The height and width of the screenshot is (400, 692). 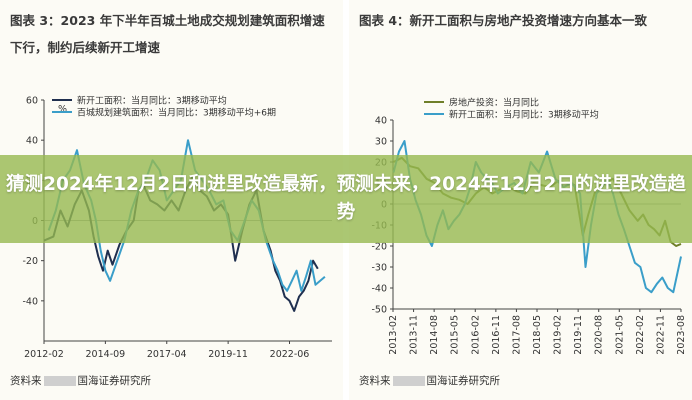 What do you see at coordinates (434, 335) in the screenshot?
I see `x-tick-label: 2014-08` at bounding box center [434, 335].